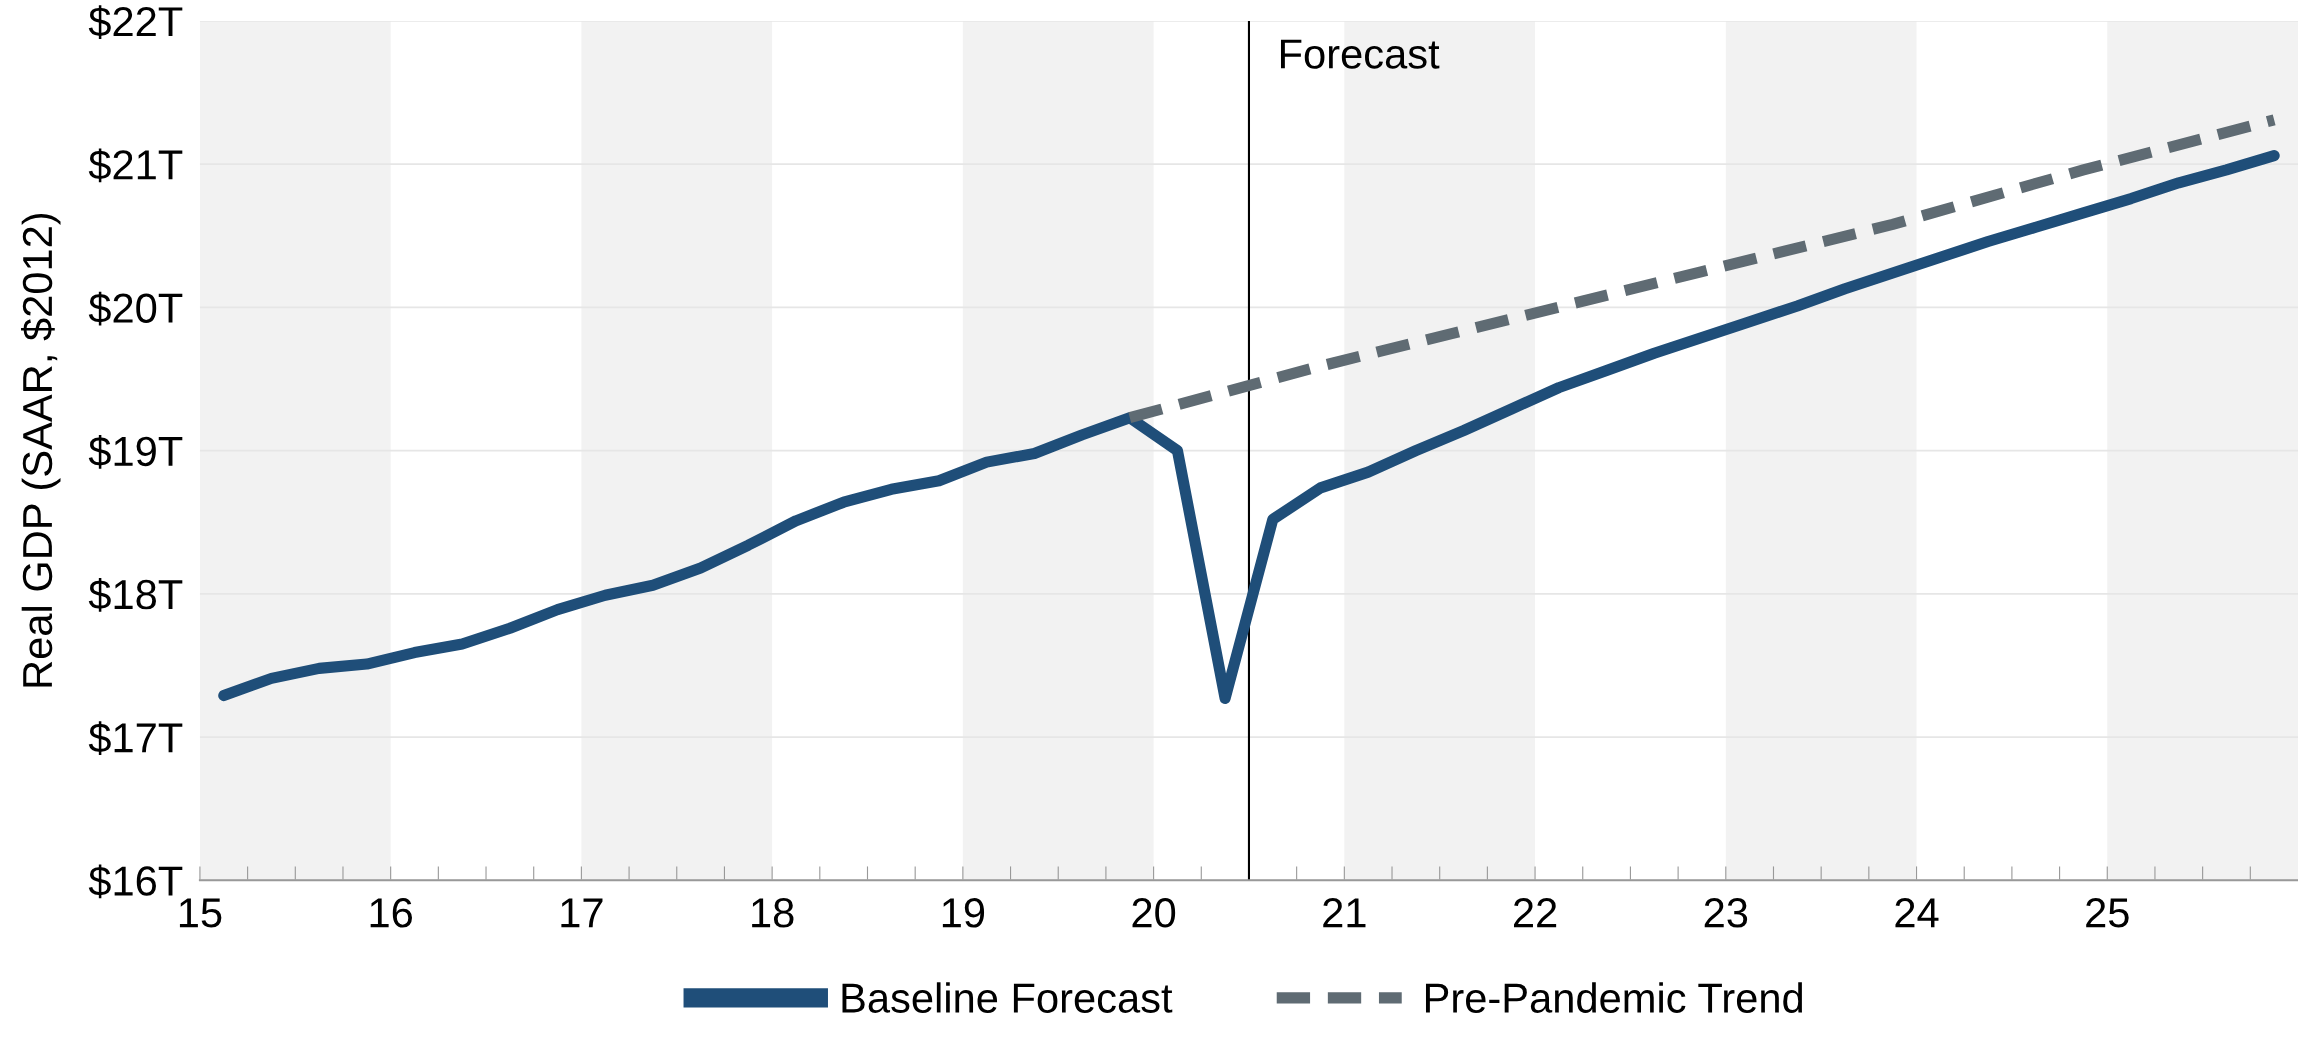  Describe the element at coordinates (1614, 997) in the screenshot. I see `legend-label: Pre-Pandemic Trend` at that location.